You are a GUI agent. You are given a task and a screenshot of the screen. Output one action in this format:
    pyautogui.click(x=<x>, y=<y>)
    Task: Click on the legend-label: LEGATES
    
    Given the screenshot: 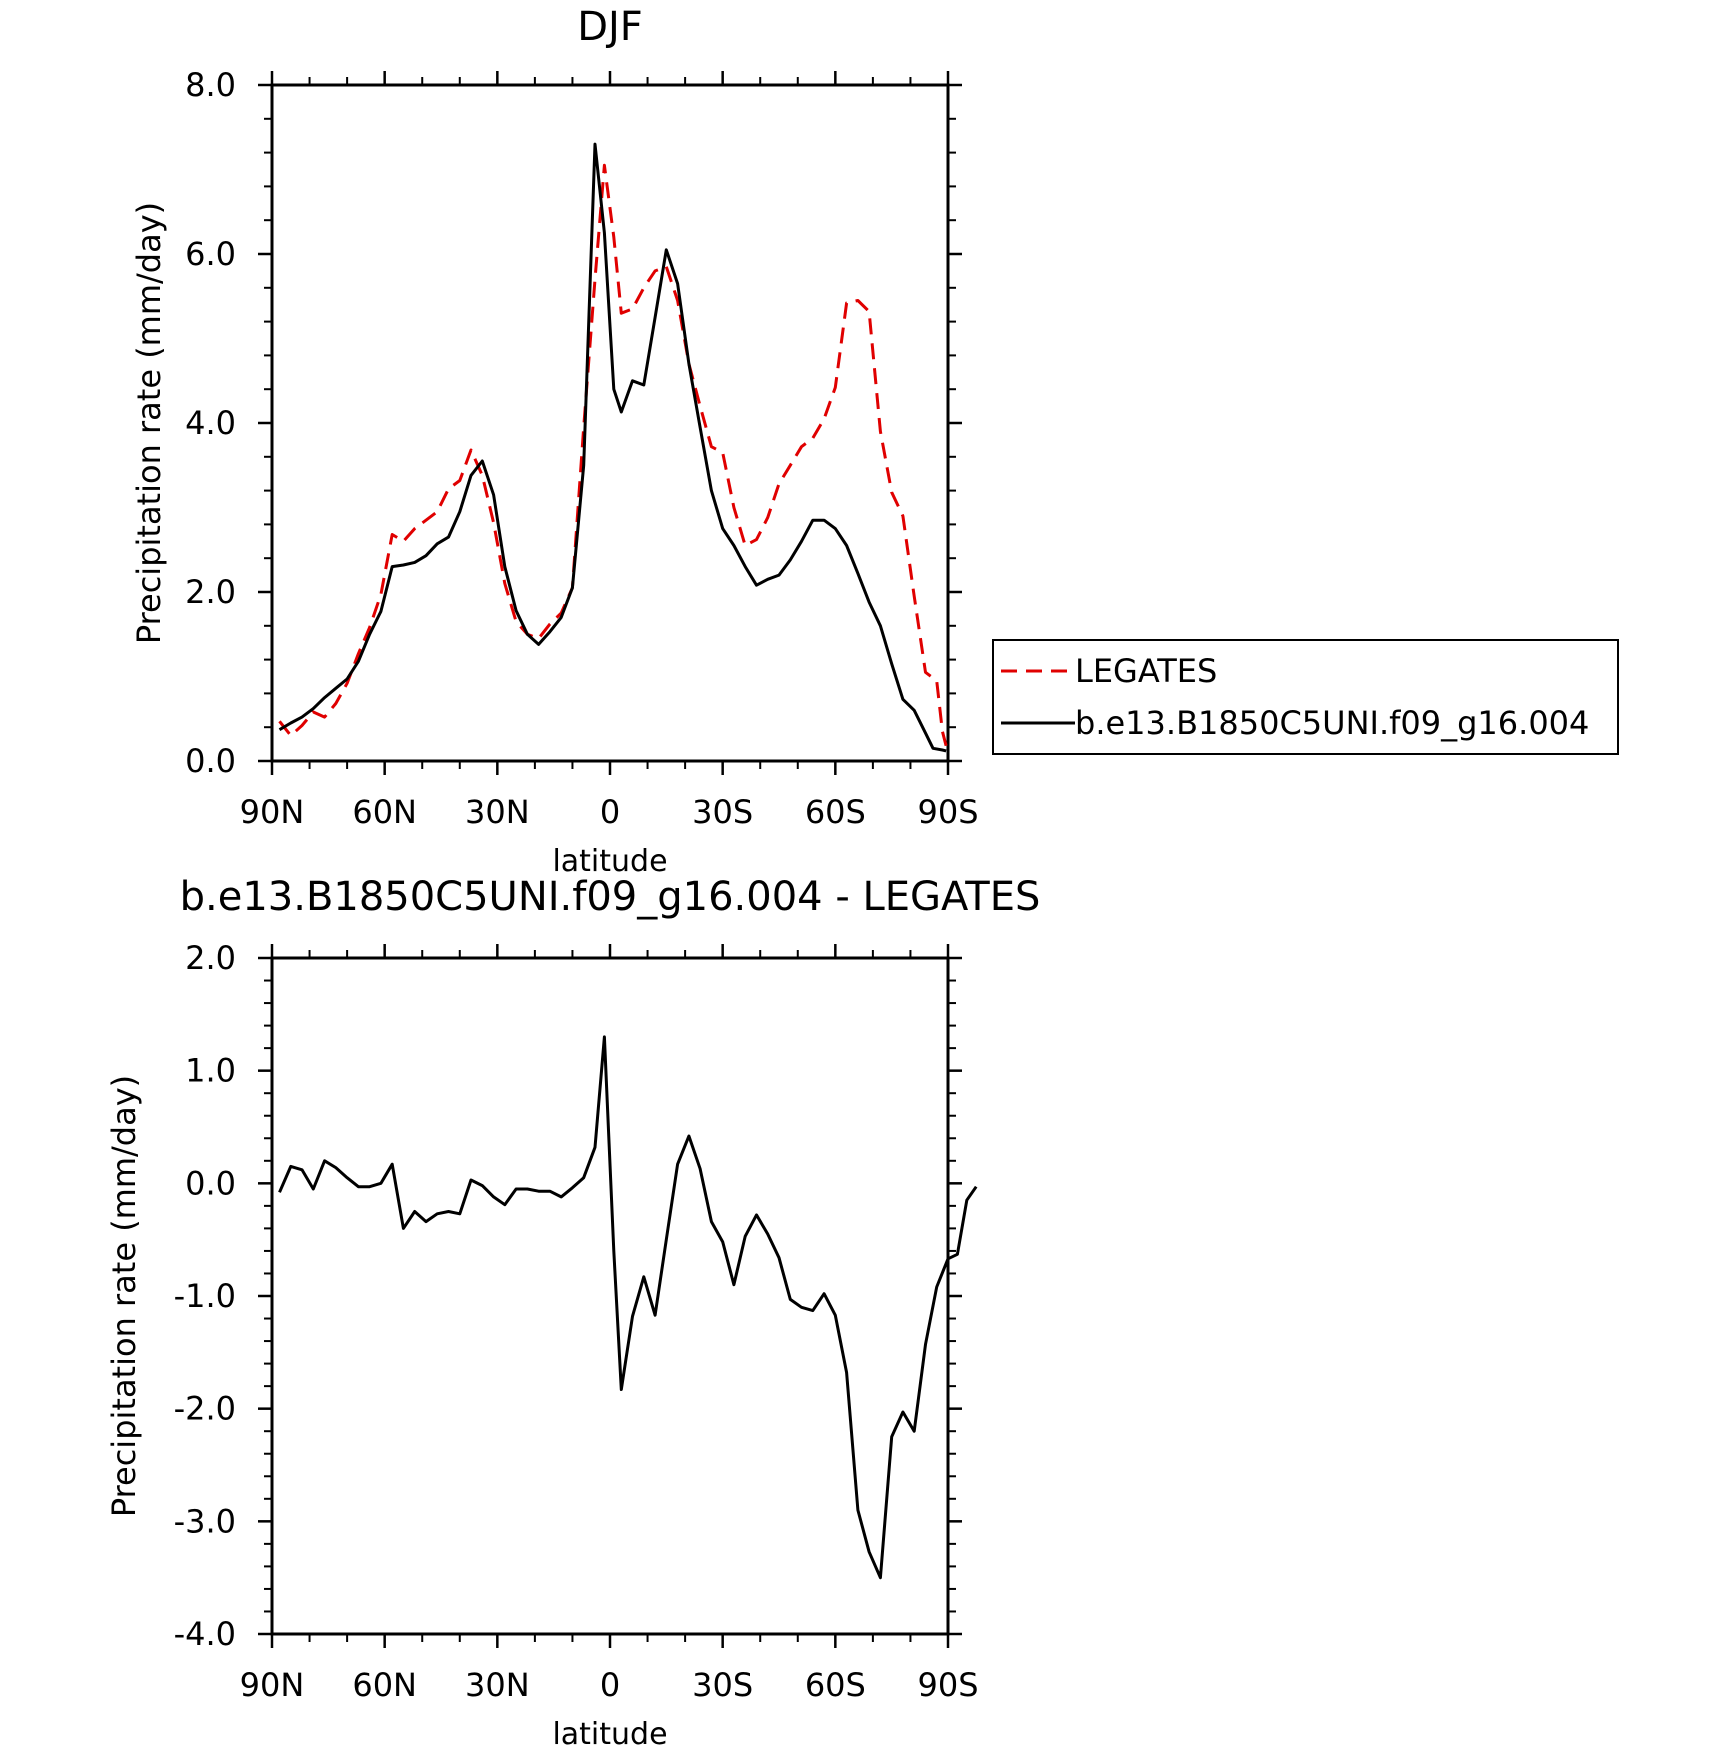 What is the action you would take?
    pyautogui.click(x=1146, y=671)
    